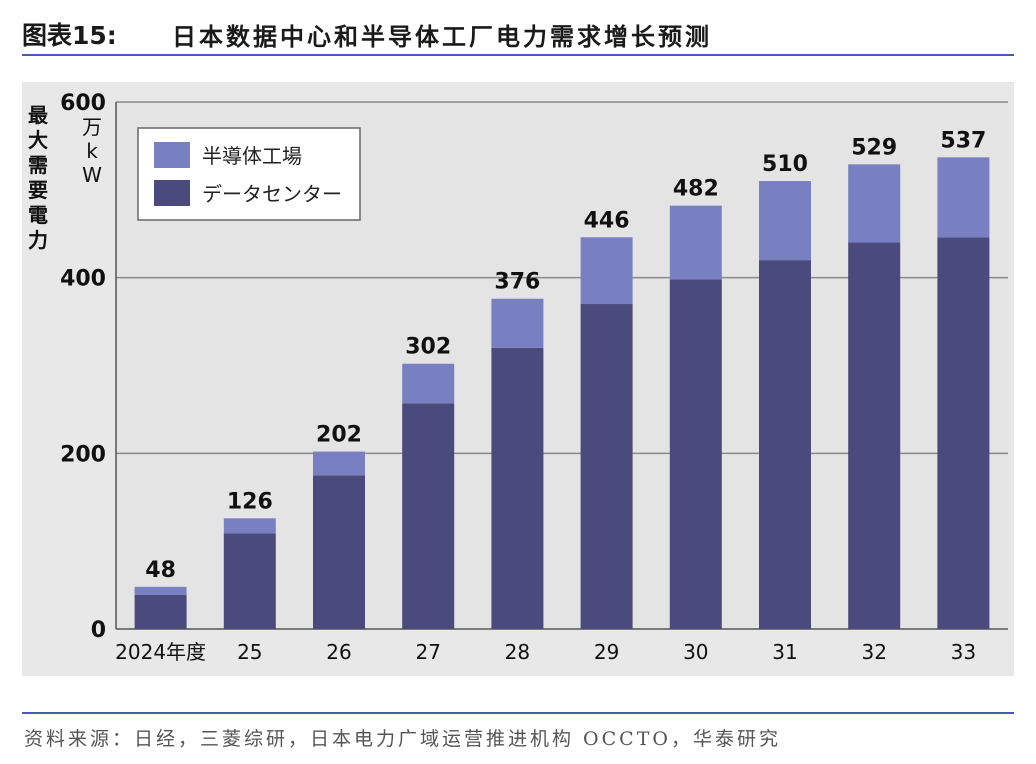  Describe the element at coordinates (160, 570) in the screenshot. I see `total-data-label: 48` at that location.